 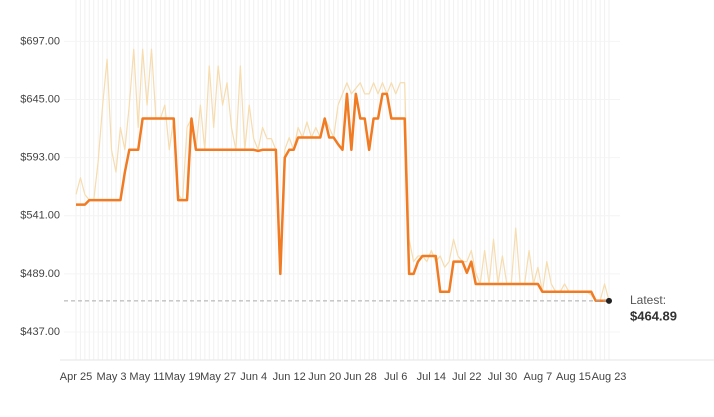 I want to click on x-tick-label: Jun 28, so click(x=360, y=377).